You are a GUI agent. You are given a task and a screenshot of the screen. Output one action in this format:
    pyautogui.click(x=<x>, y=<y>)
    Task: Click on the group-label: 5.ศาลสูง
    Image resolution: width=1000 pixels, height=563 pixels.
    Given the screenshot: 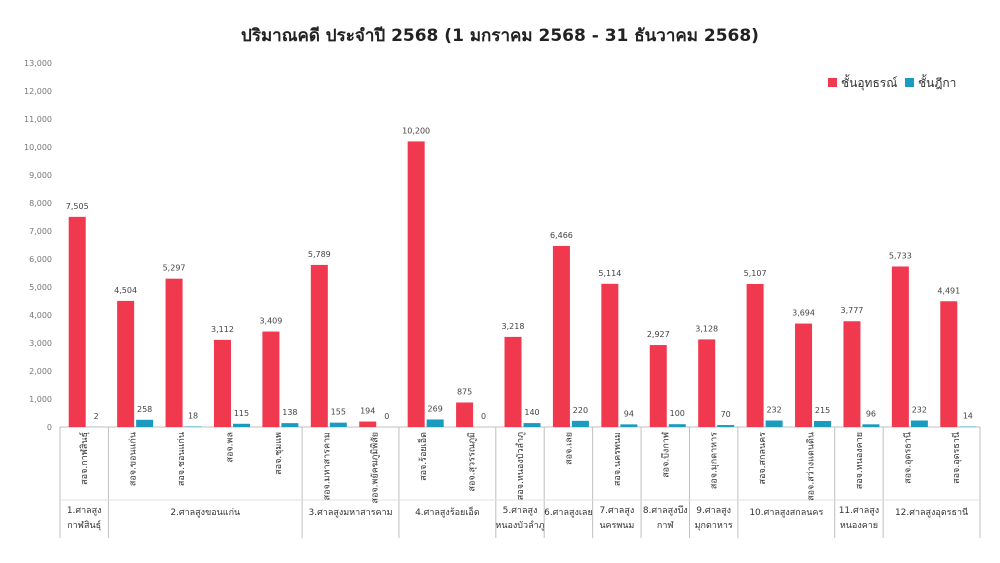 What is the action you would take?
    pyautogui.click(x=520, y=511)
    